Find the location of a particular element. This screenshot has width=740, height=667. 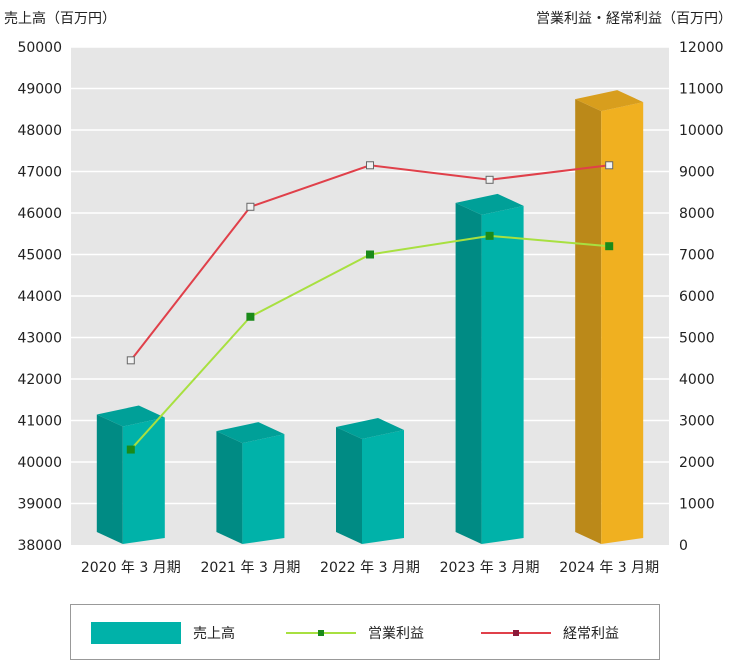

left-axis-title: 売上高（百万円） is located at coordinates (60, 19).